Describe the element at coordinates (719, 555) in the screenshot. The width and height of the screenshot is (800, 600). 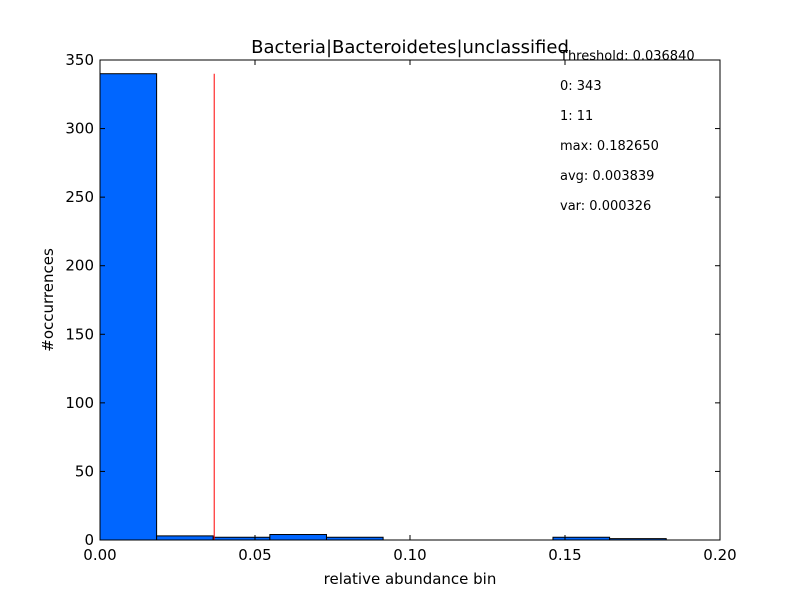
I see `x-tick-label: 0.20` at that location.